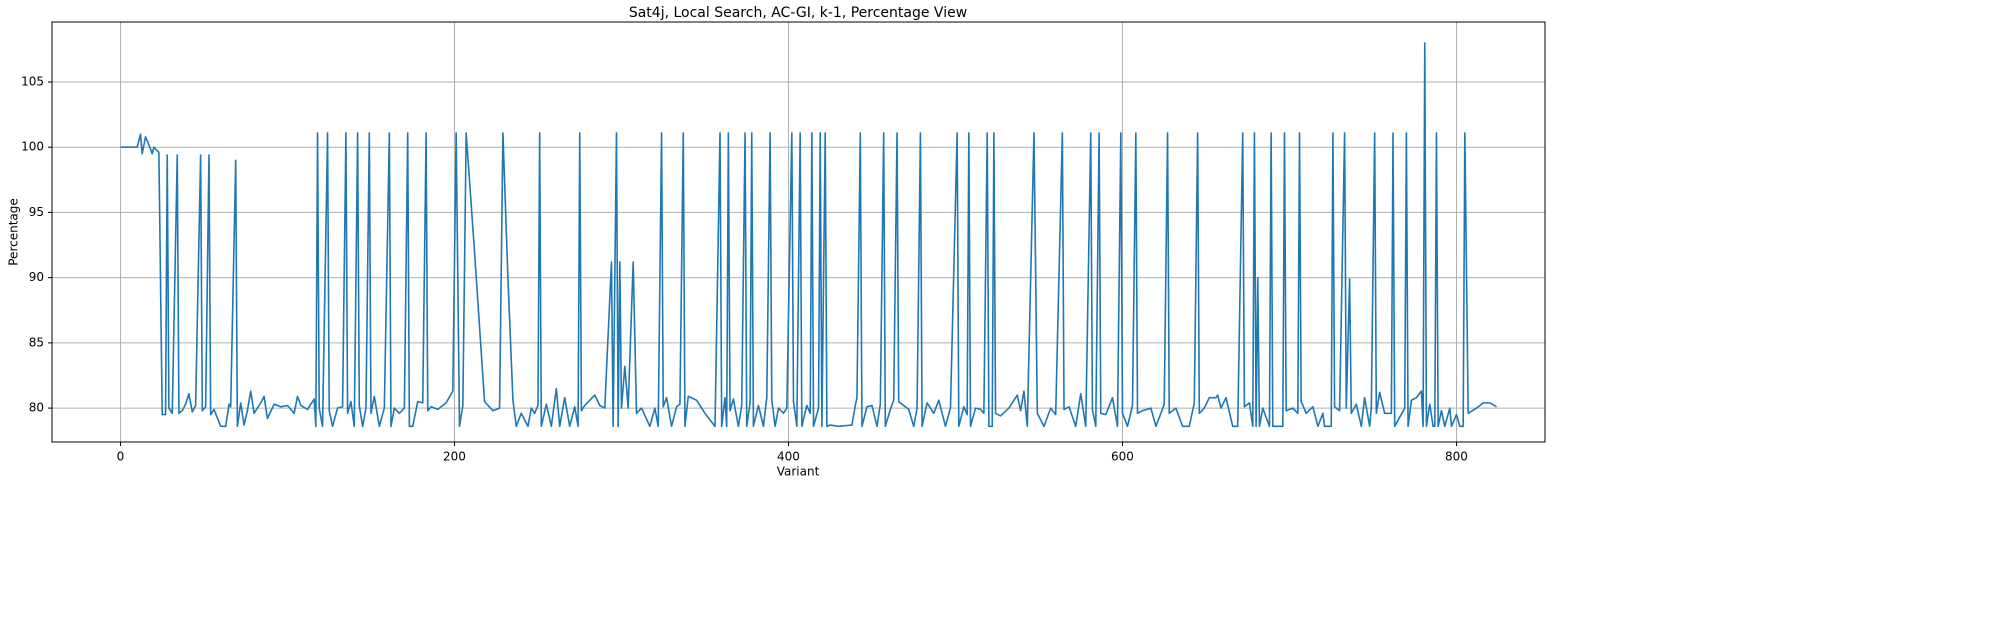  Describe the element at coordinates (121, 457) in the screenshot. I see `x-tick-label: 0` at that location.